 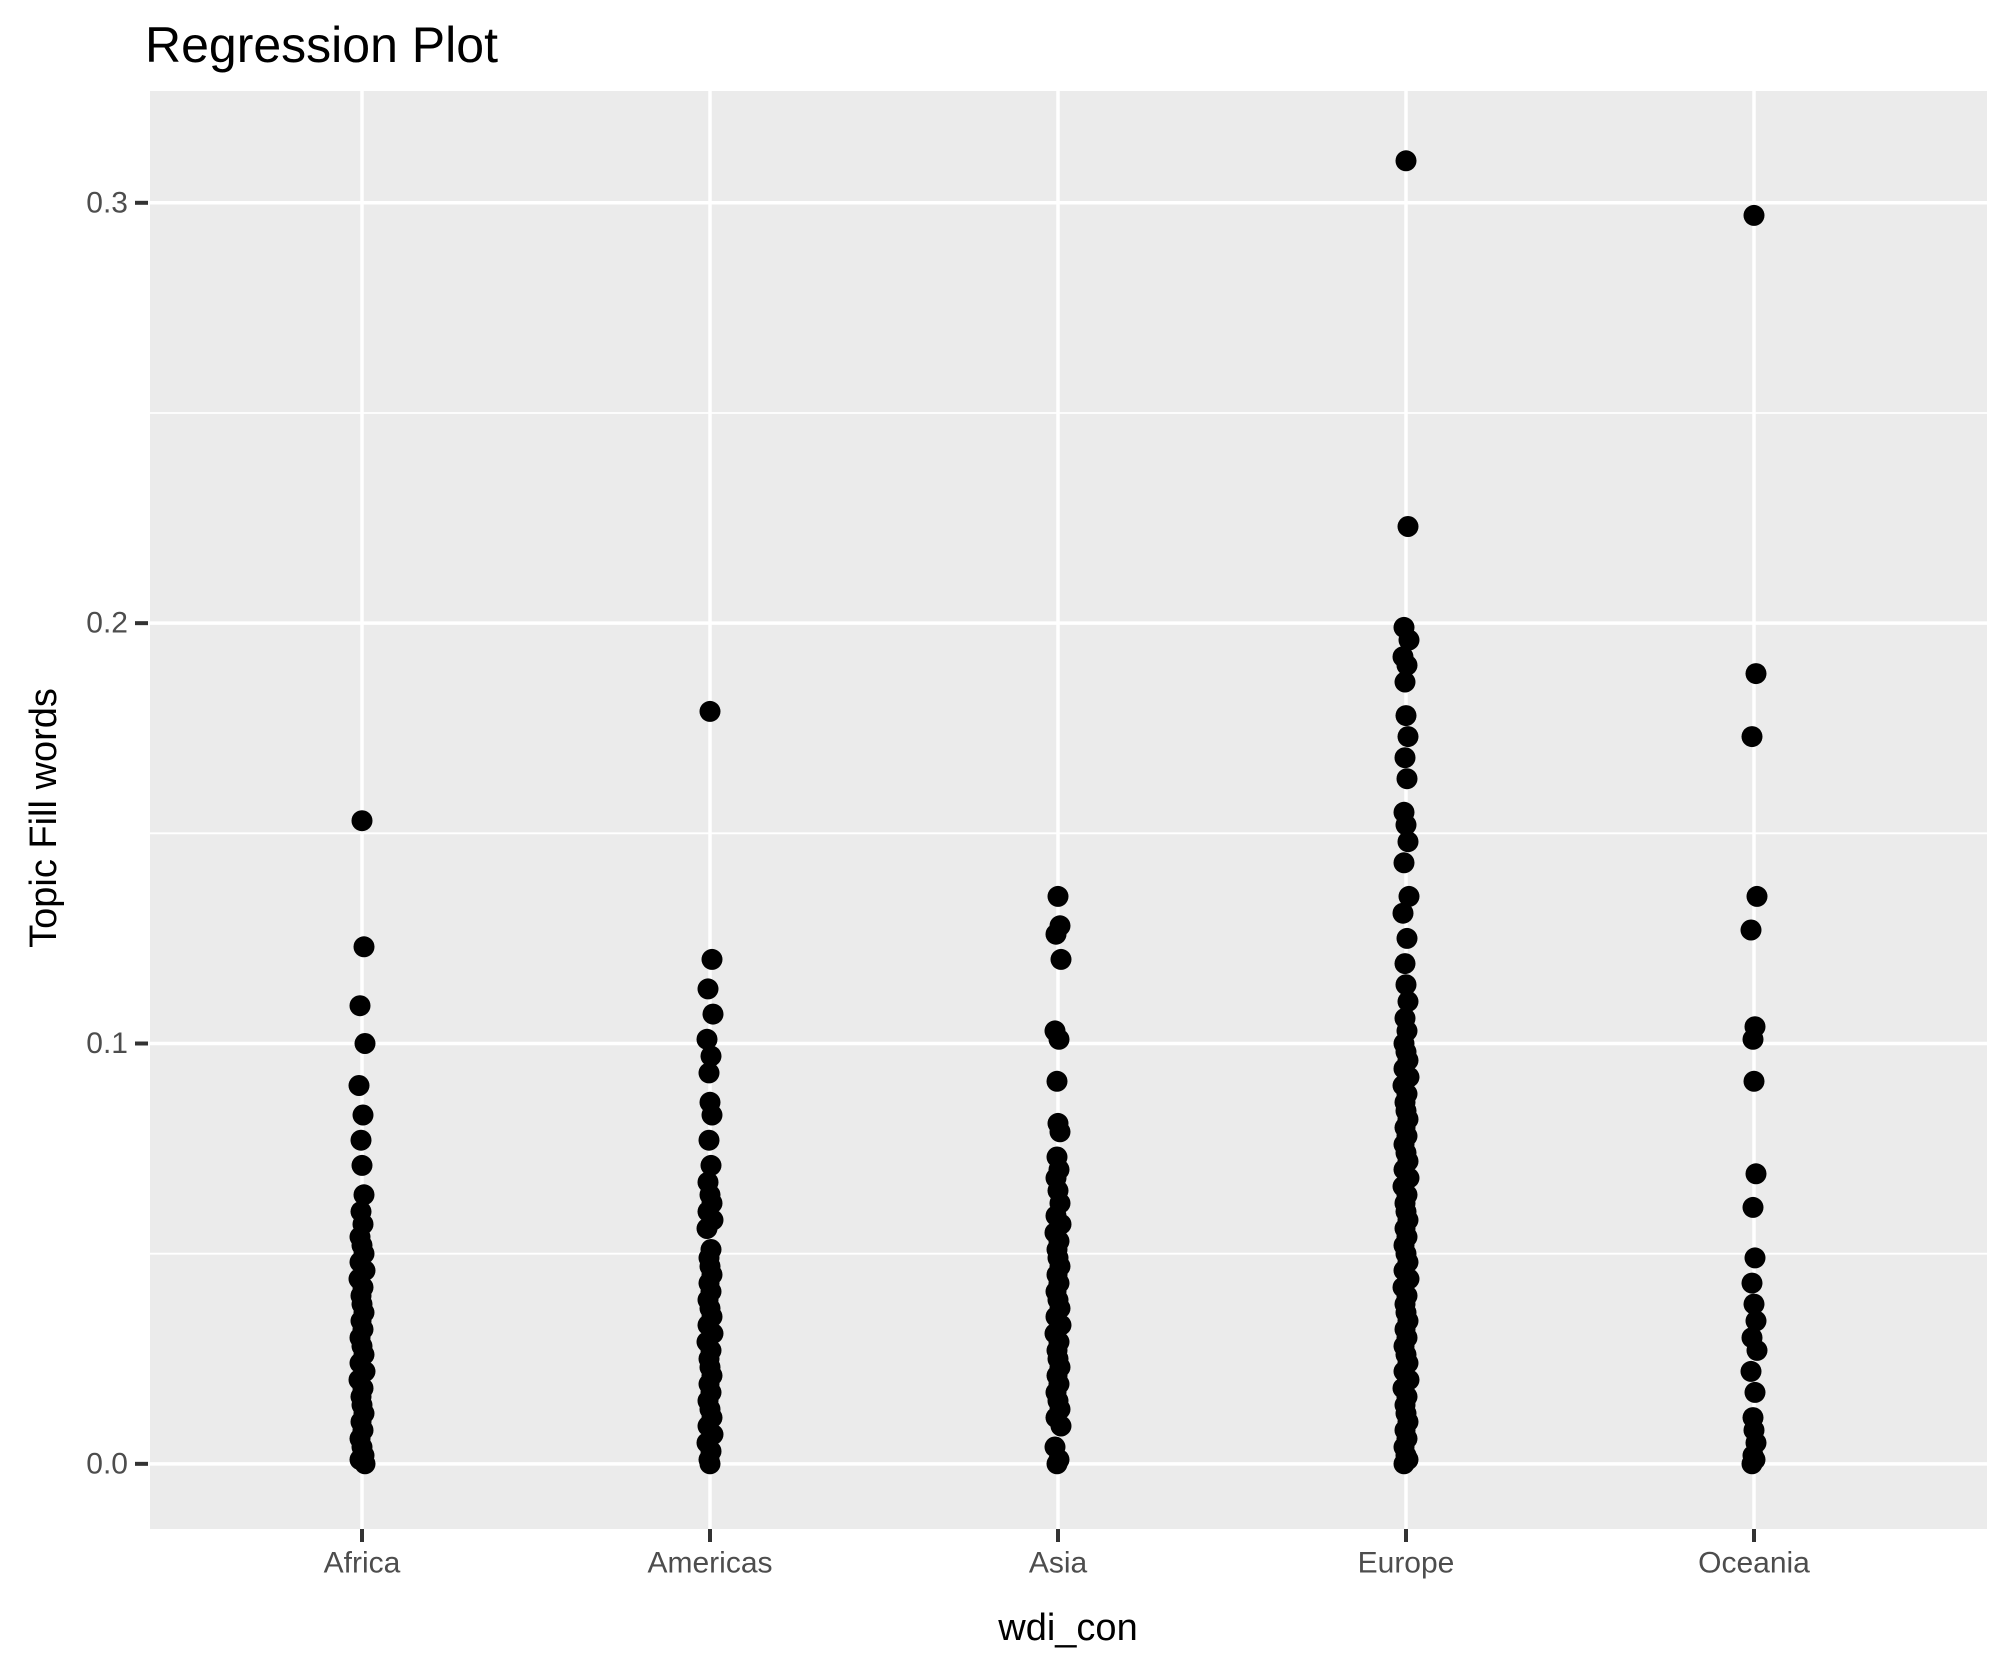 I want to click on y-tick-label: 0.0, so click(x=107, y=1463).